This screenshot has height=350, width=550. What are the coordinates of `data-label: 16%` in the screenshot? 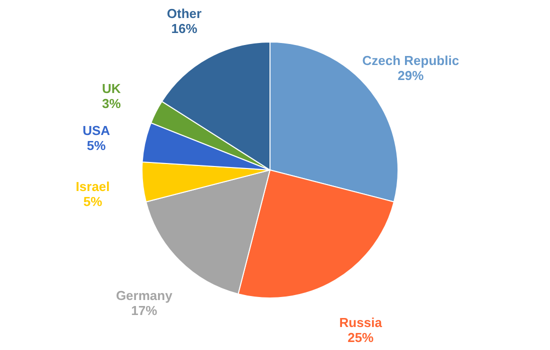 It's located at (184, 28).